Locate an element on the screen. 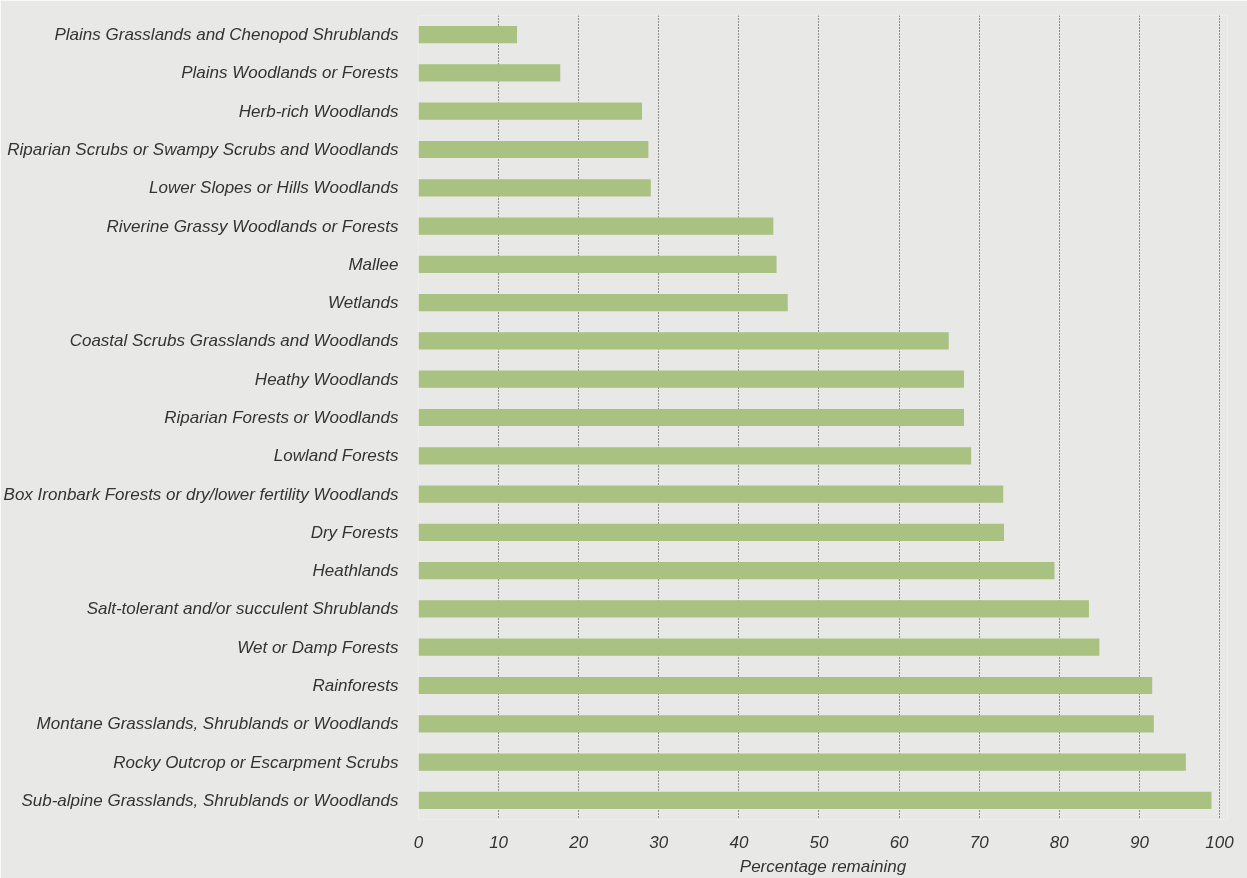 This screenshot has height=878, width=1247. y-tick-label: Herb-rich Woodlands is located at coordinates (318, 111).